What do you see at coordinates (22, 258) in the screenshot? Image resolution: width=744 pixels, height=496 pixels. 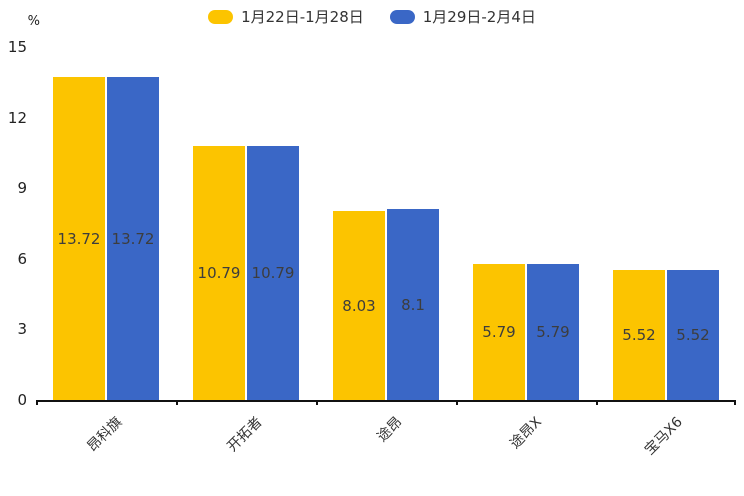 I see `y-axis-tick-label: 6` at bounding box center [22, 258].